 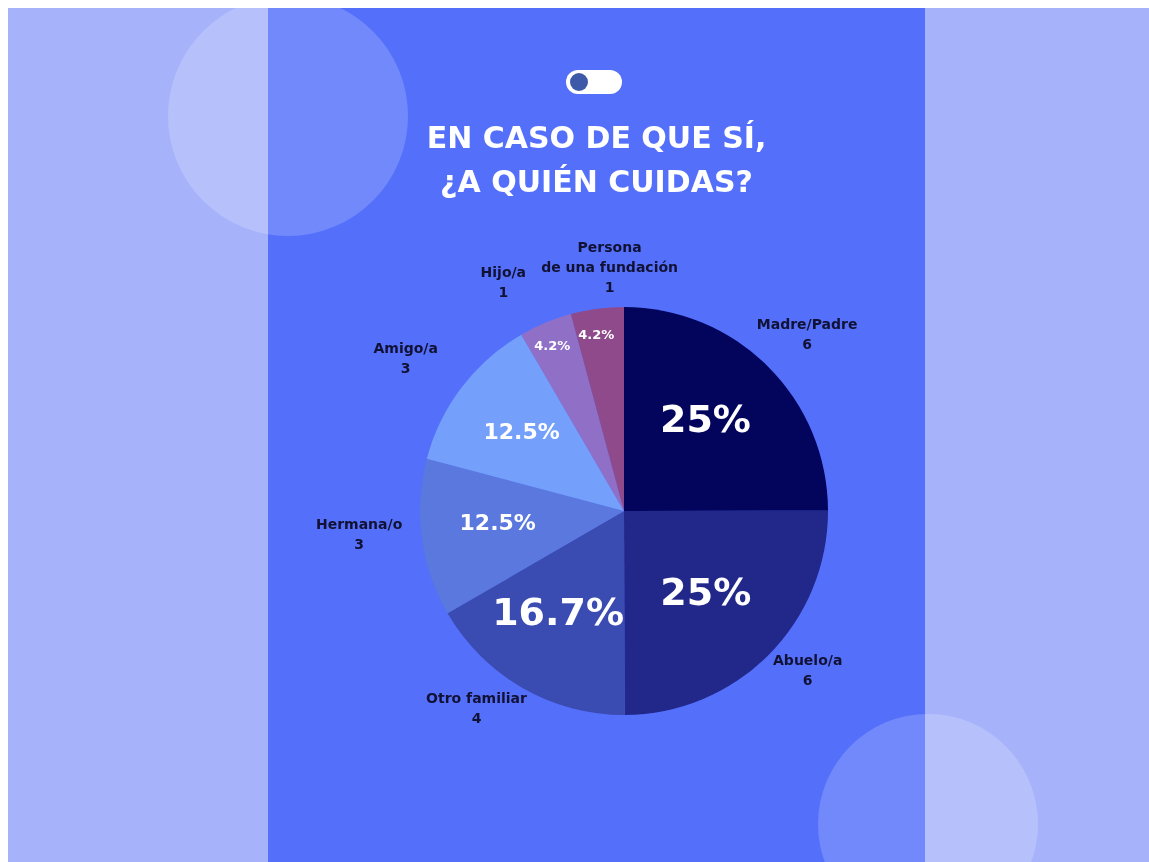 I want to click on data-label: 16.7%, so click(x=558, y=612).